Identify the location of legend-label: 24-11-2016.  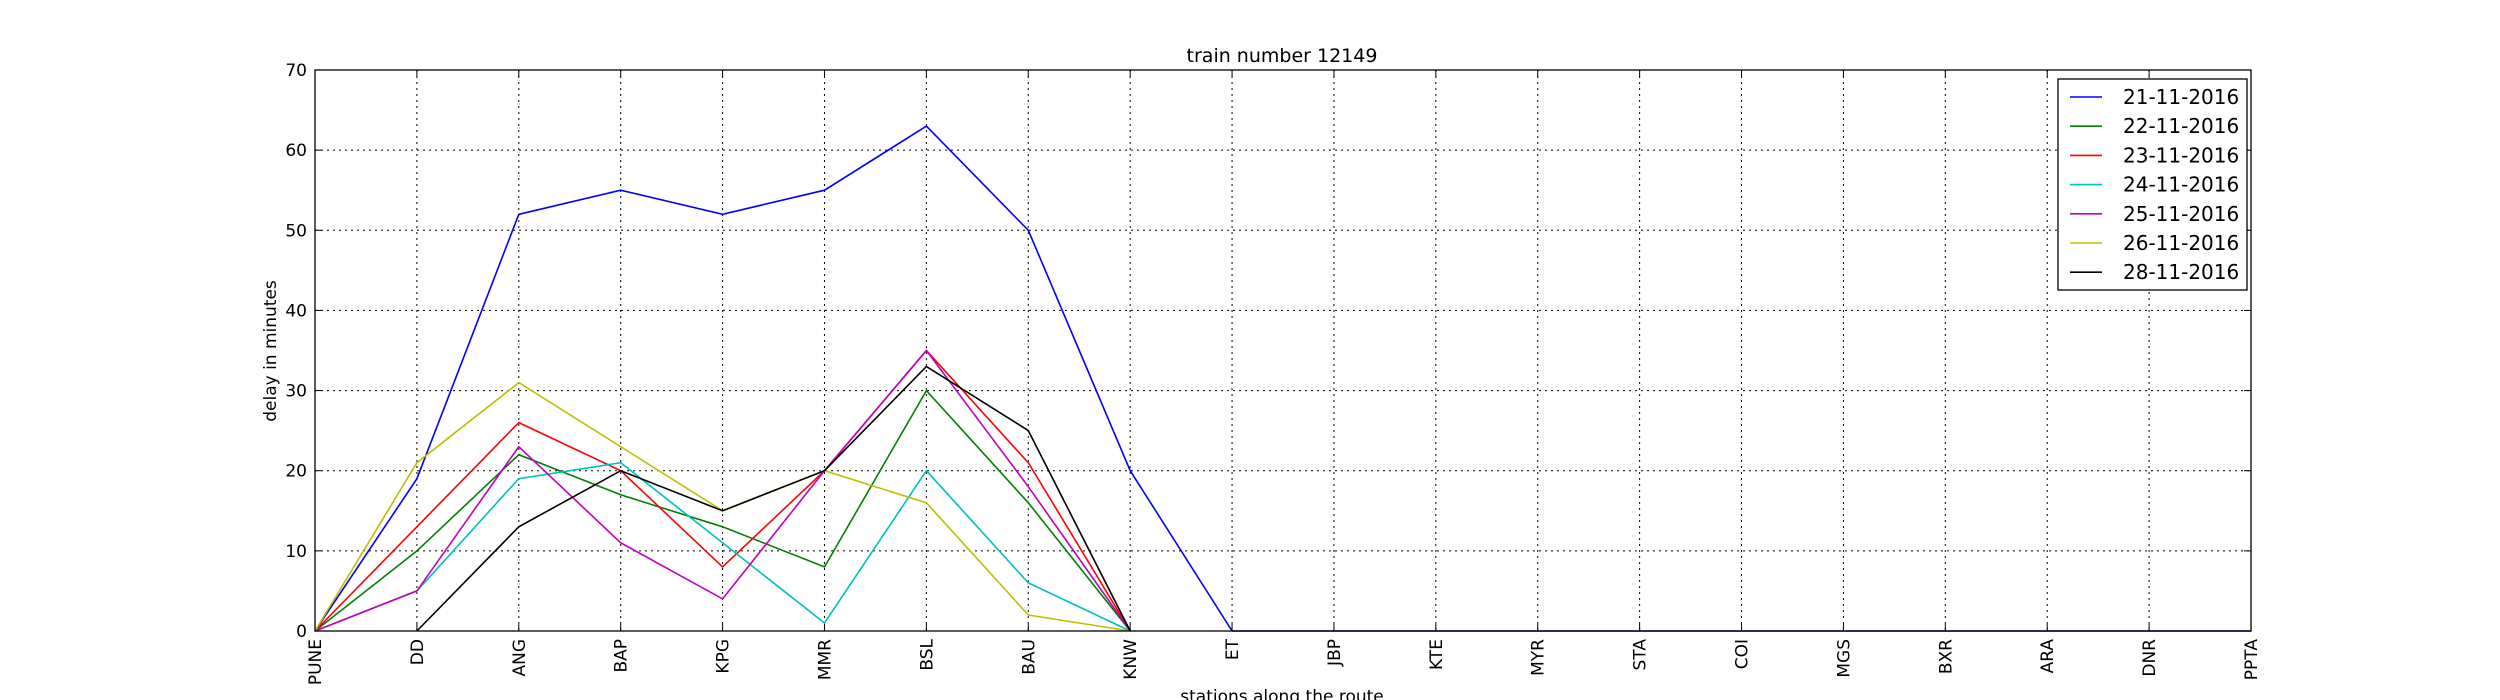
(2181, 185).